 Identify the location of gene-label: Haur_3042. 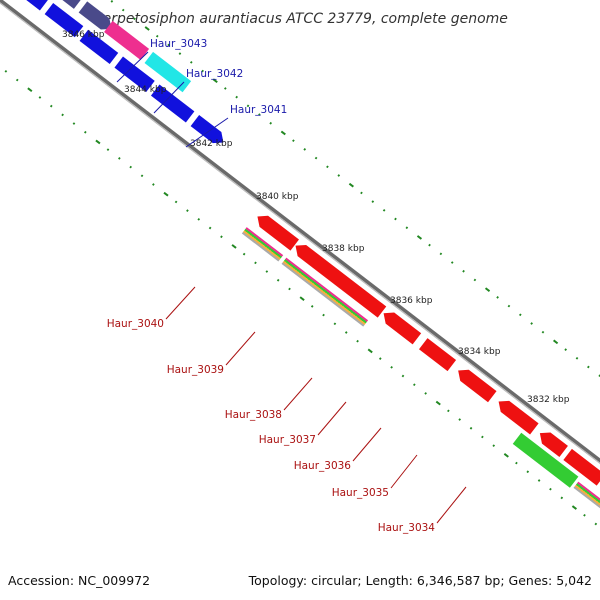
(214, 74).